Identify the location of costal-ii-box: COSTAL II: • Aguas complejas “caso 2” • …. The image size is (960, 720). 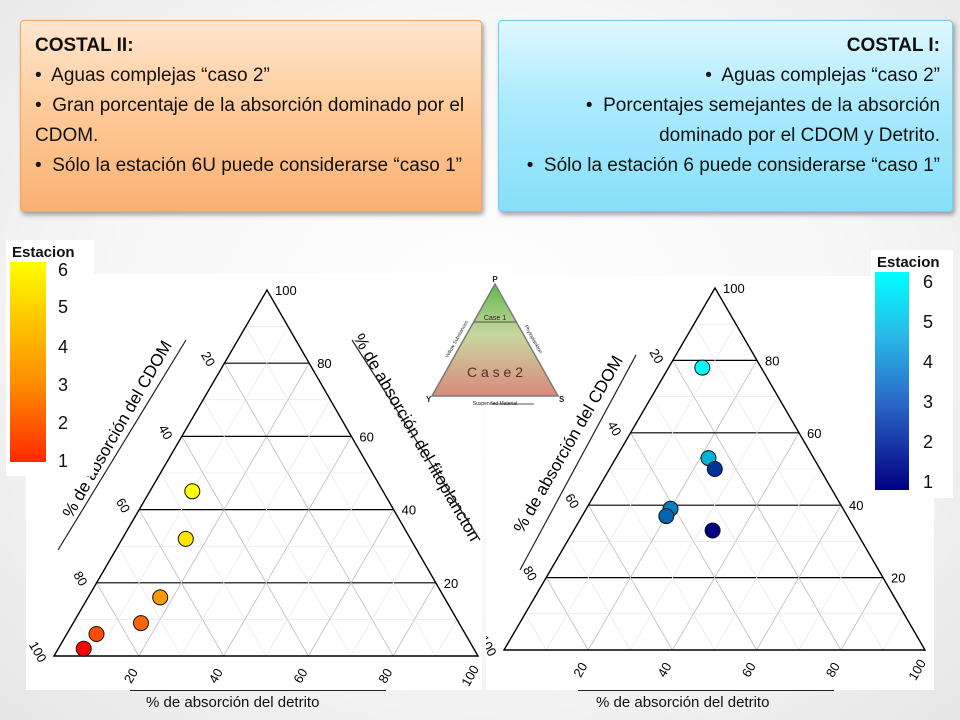
(251, 116).